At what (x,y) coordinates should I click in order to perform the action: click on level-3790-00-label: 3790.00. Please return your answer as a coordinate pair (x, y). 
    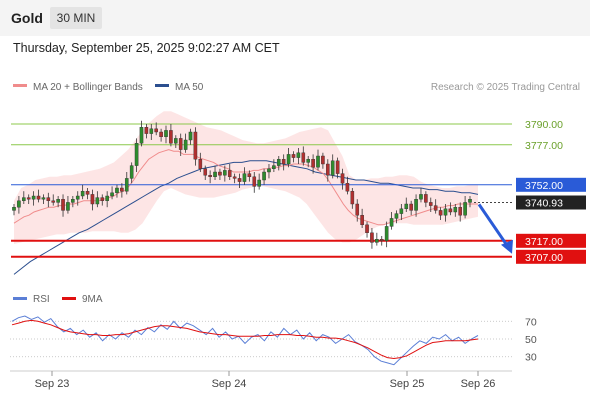
    Looking at the image, I should click on (544, 125).